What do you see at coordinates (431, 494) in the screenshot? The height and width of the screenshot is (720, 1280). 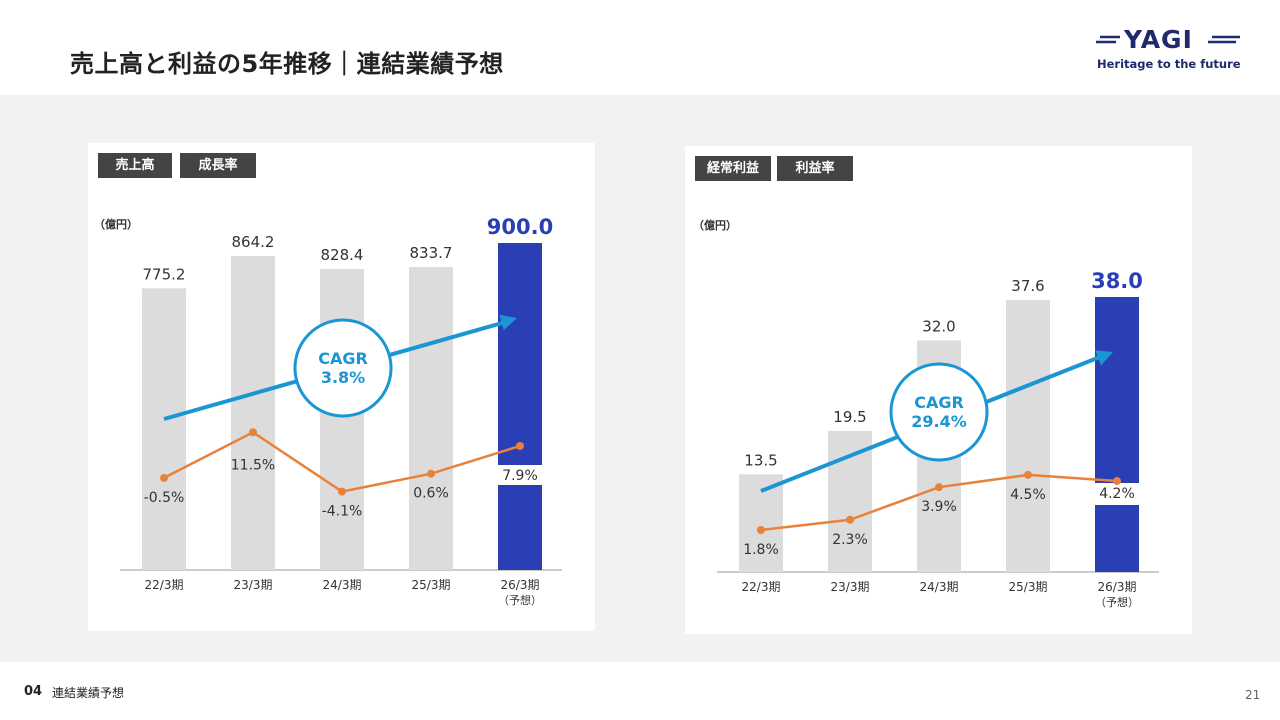 I see `rate-label-3: 0.6%` at bounding box center [431, 494].